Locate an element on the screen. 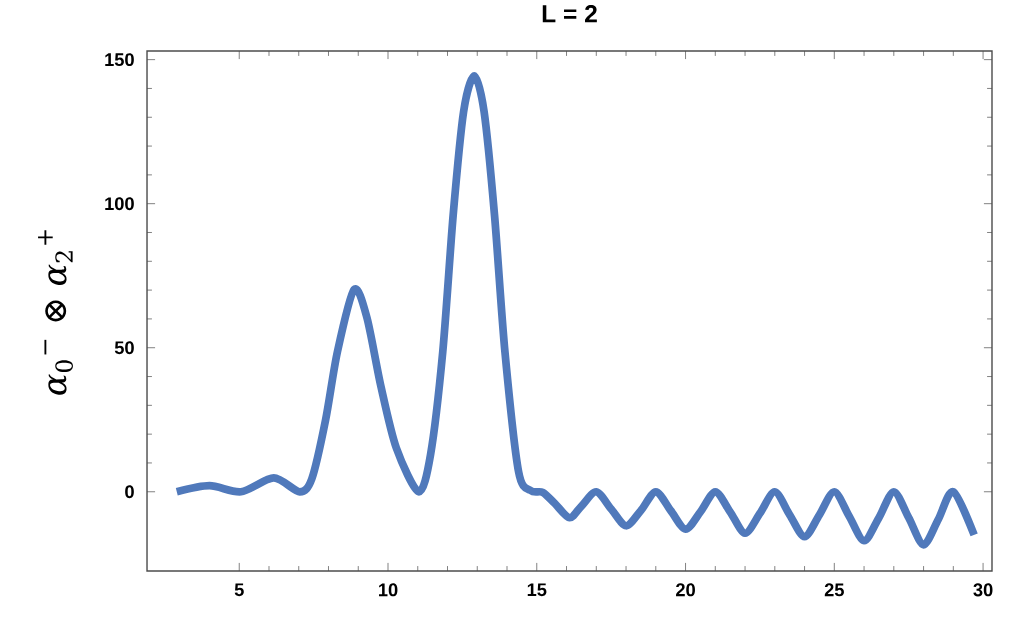 This screenshot has width=1015, height=620. x-tick-label: 15 is located at coordinates (537, 590).